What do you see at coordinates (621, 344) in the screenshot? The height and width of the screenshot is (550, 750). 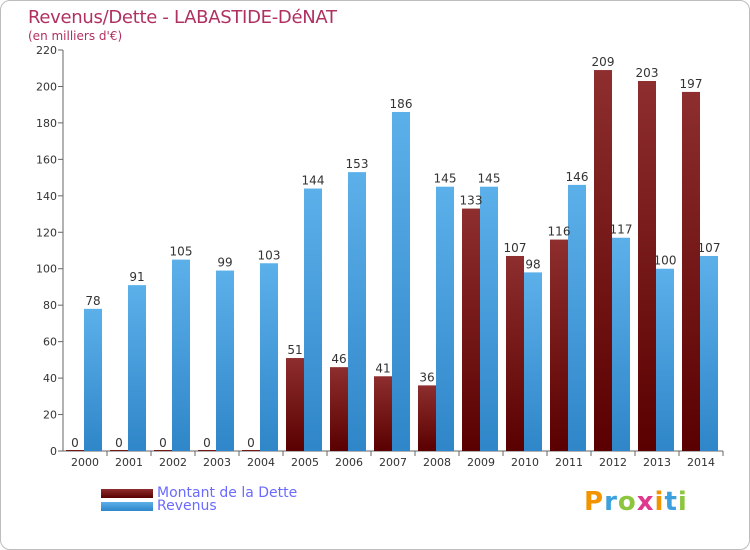 I see `bar-revenue-2012` at bounding box center [621, 344].